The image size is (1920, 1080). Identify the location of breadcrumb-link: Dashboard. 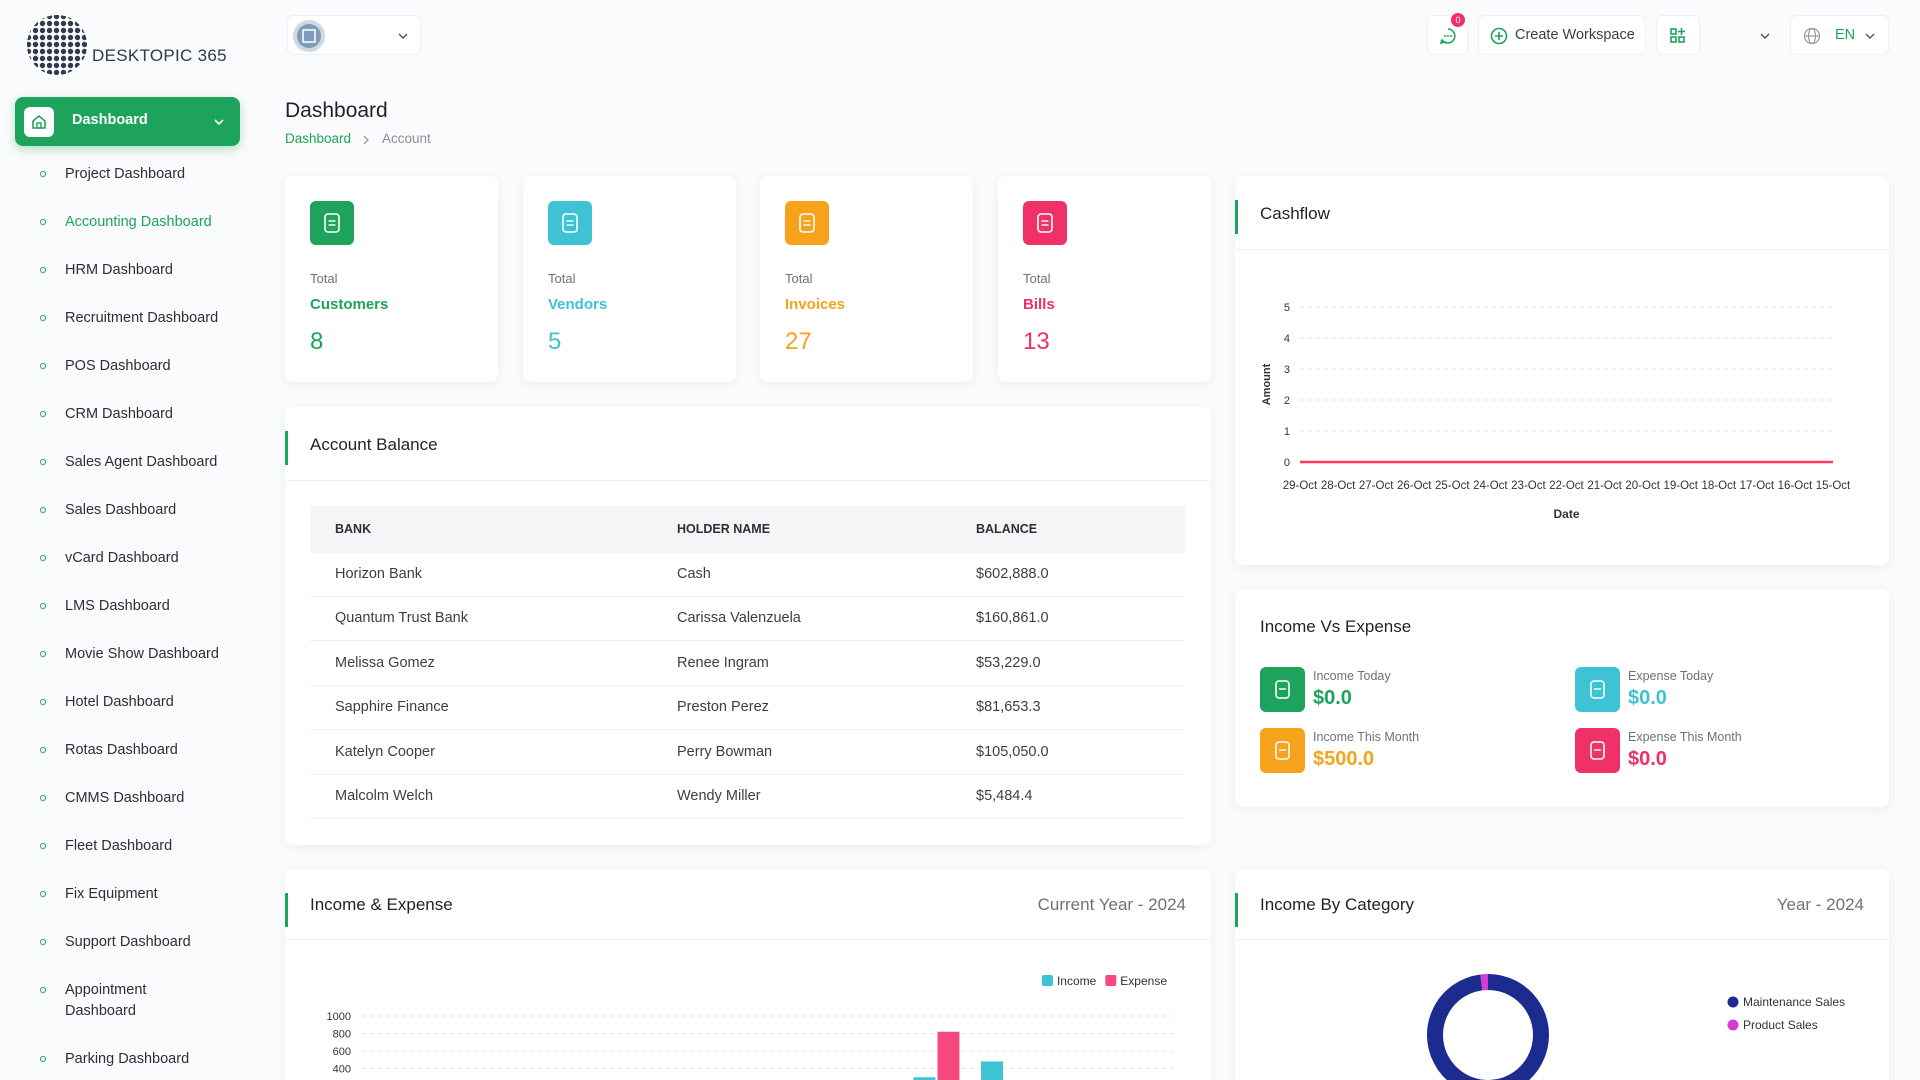
(318, 138).